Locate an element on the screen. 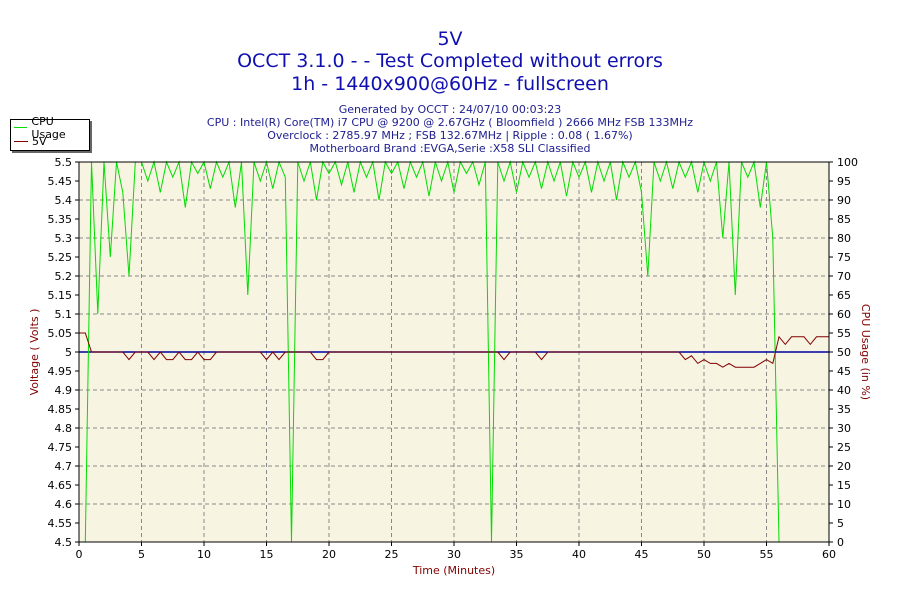  y-tick-label: 5.35 is located at coordinates (60, 219).